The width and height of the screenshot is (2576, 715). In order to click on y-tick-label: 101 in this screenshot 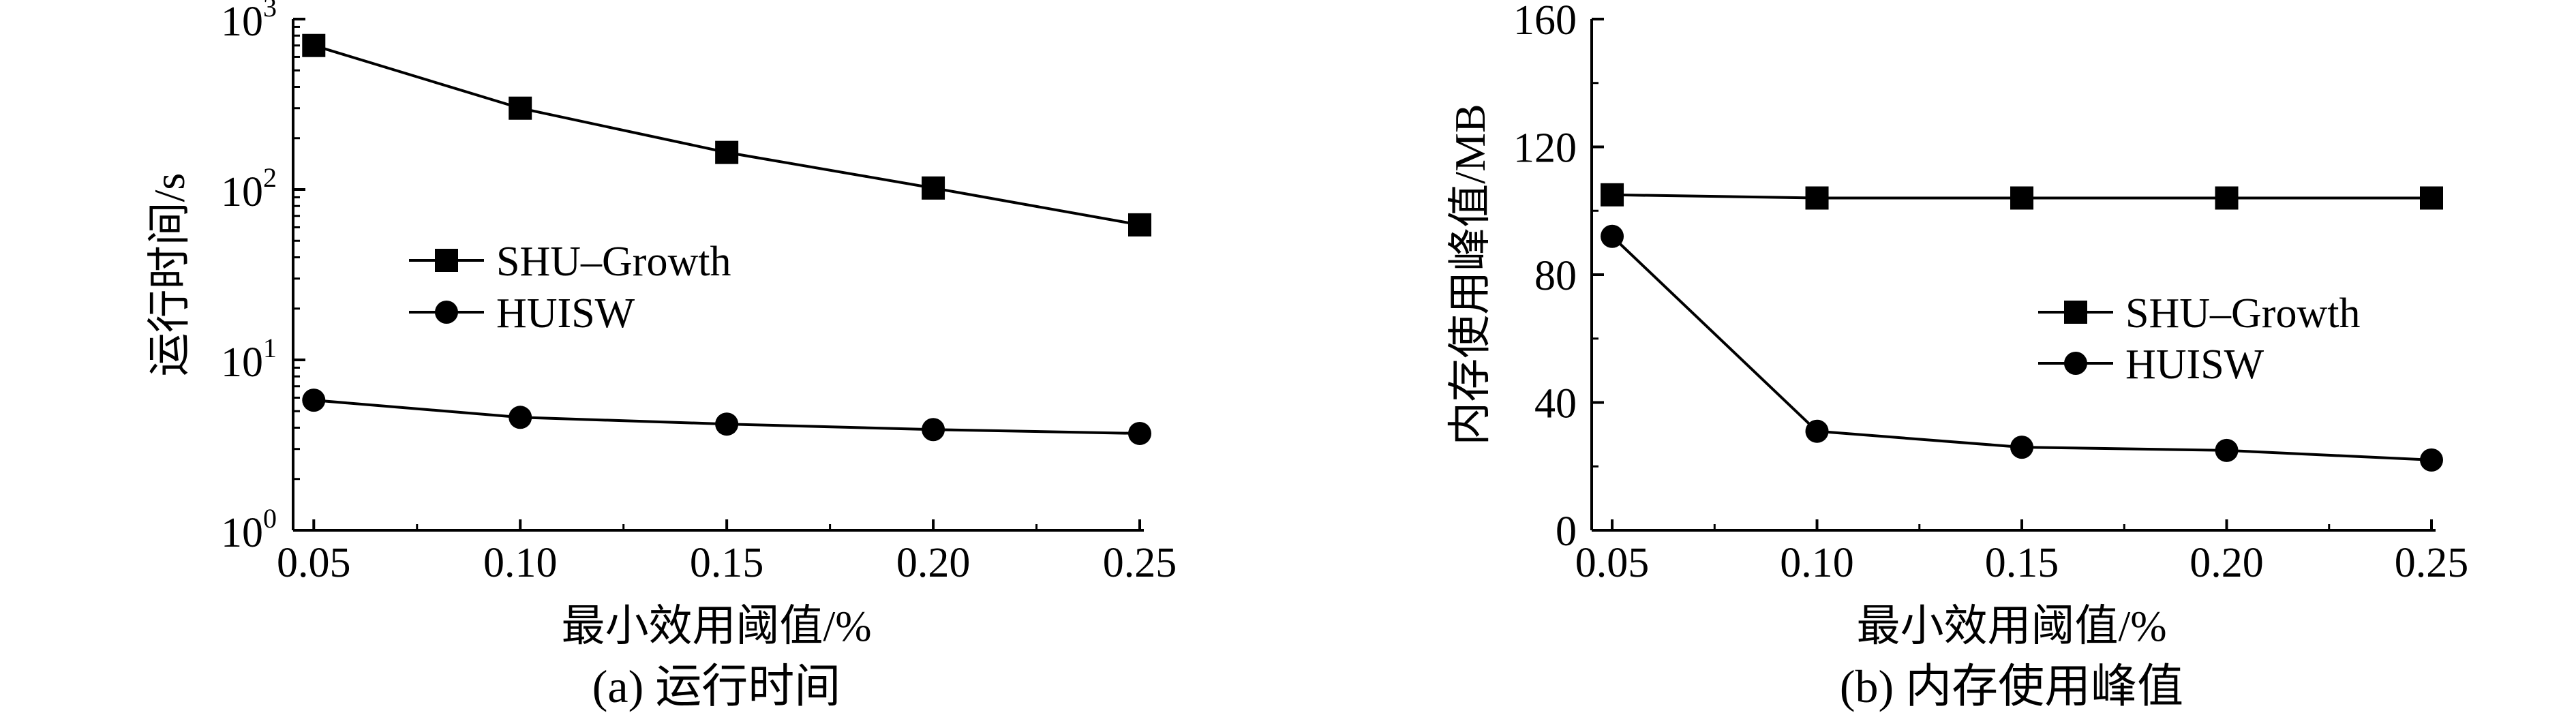, I will do `click(249, 359)`.